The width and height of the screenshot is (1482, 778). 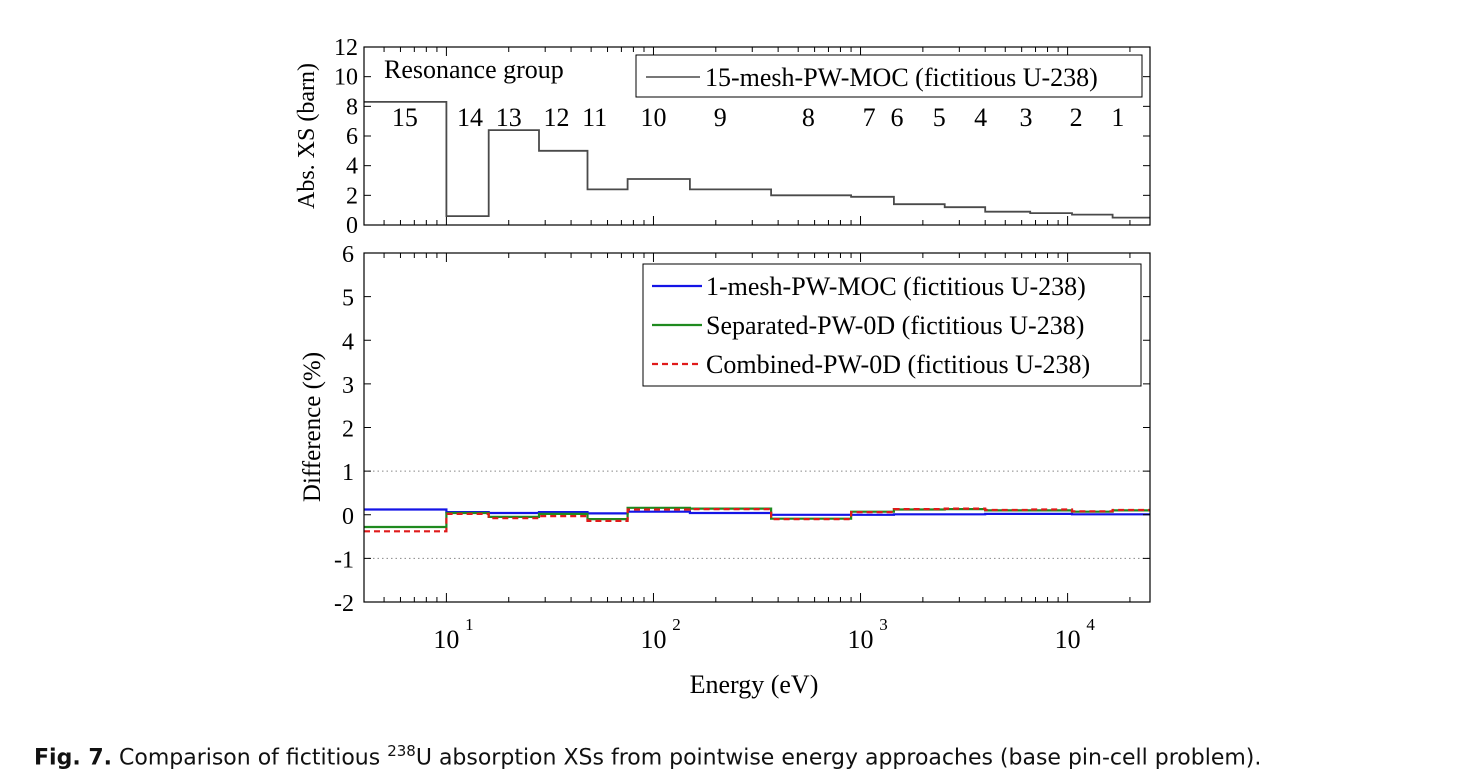 I want to click on series-line-combined, so click(x=757, y=520).